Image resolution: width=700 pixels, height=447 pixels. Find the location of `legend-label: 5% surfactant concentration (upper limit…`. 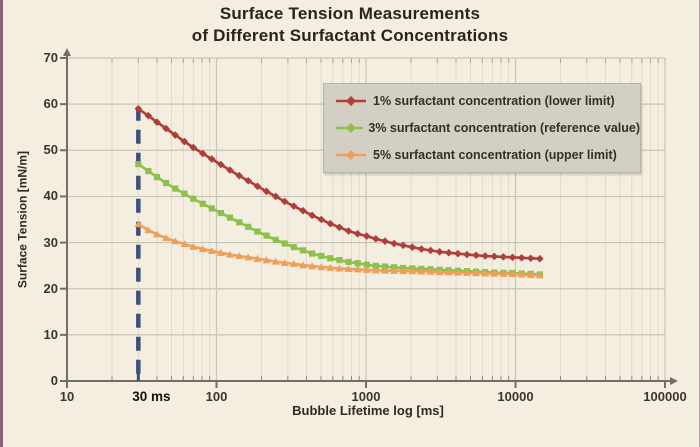

legend-label: 5% surfactant concentration (upper limit… is located at coordinates (495, 154).